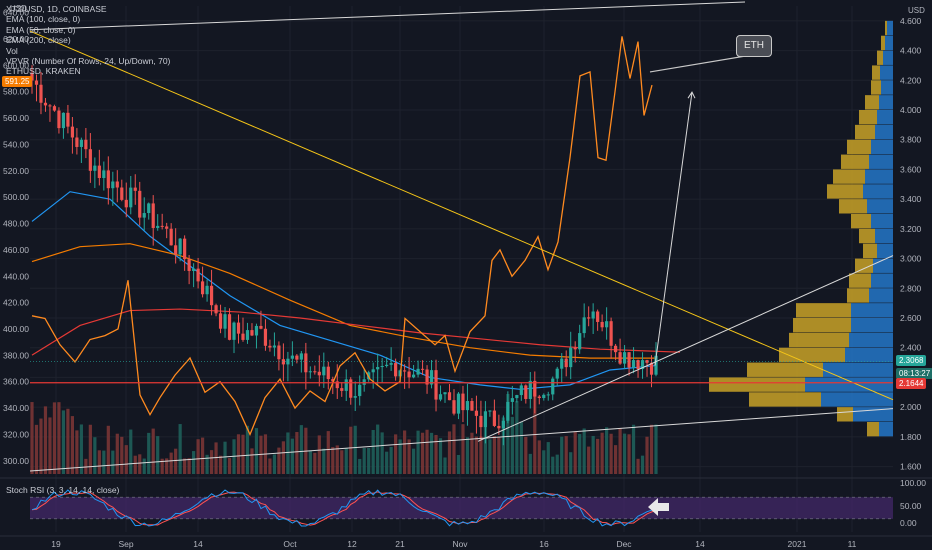 The width and height of the screenshot is (932, 550). I want to click on legend-vol: Vol, so click(12, 50).